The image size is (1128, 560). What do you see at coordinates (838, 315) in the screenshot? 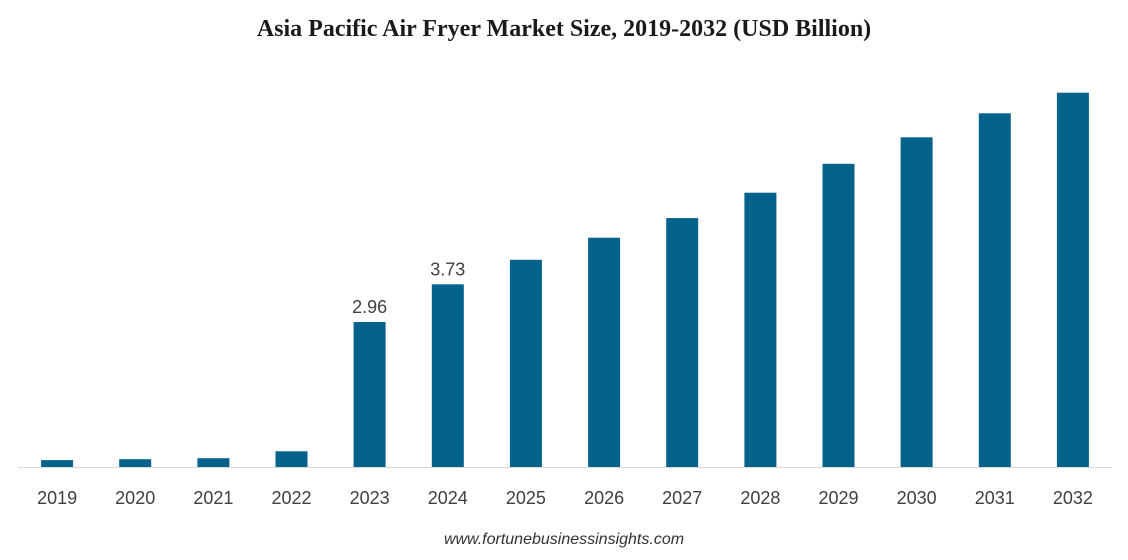
I see `bar-2029` at bounding box center [838, 315].